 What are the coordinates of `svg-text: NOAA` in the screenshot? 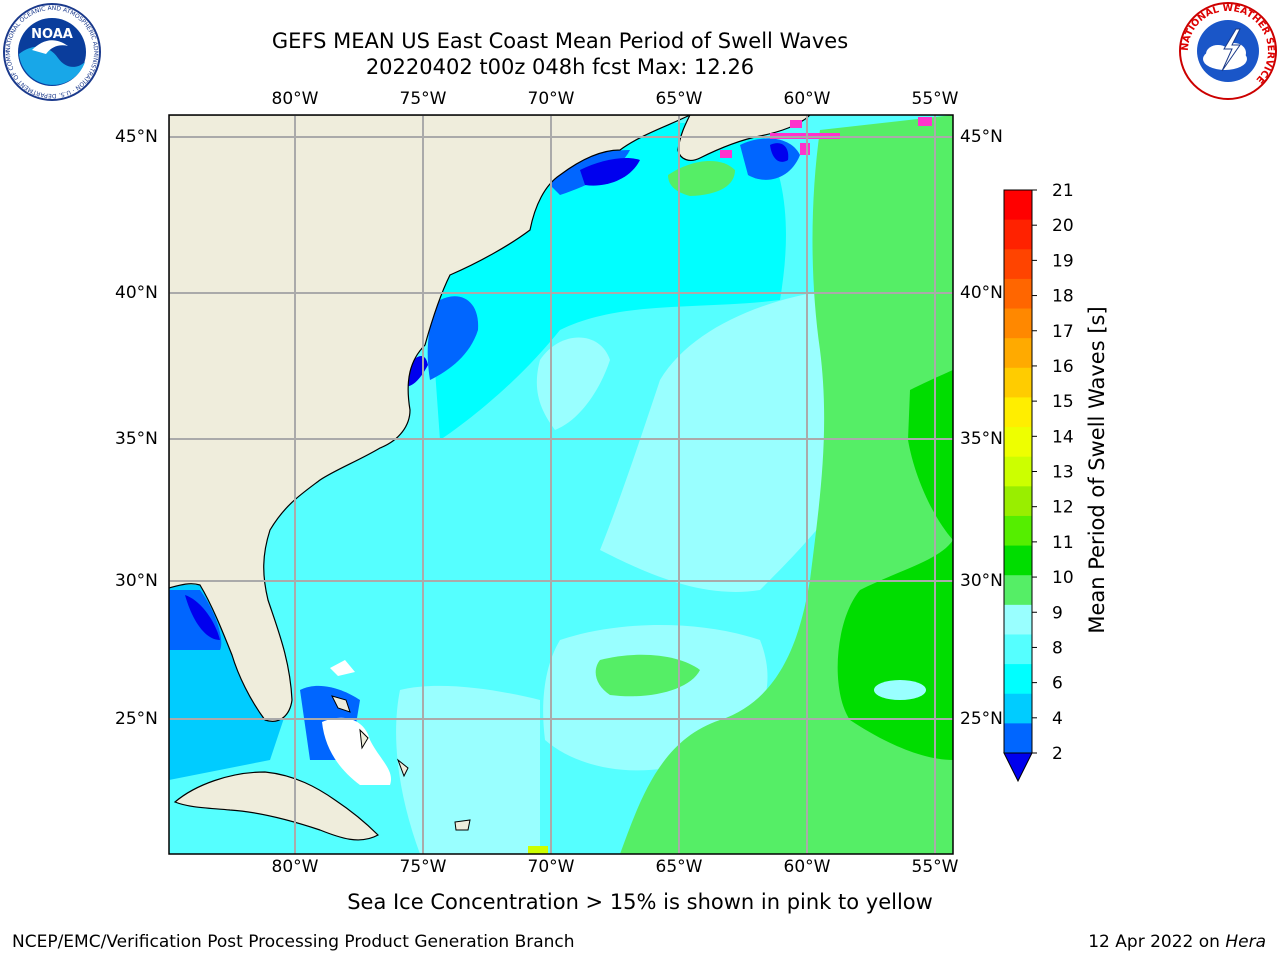 It's located at (52, 34).